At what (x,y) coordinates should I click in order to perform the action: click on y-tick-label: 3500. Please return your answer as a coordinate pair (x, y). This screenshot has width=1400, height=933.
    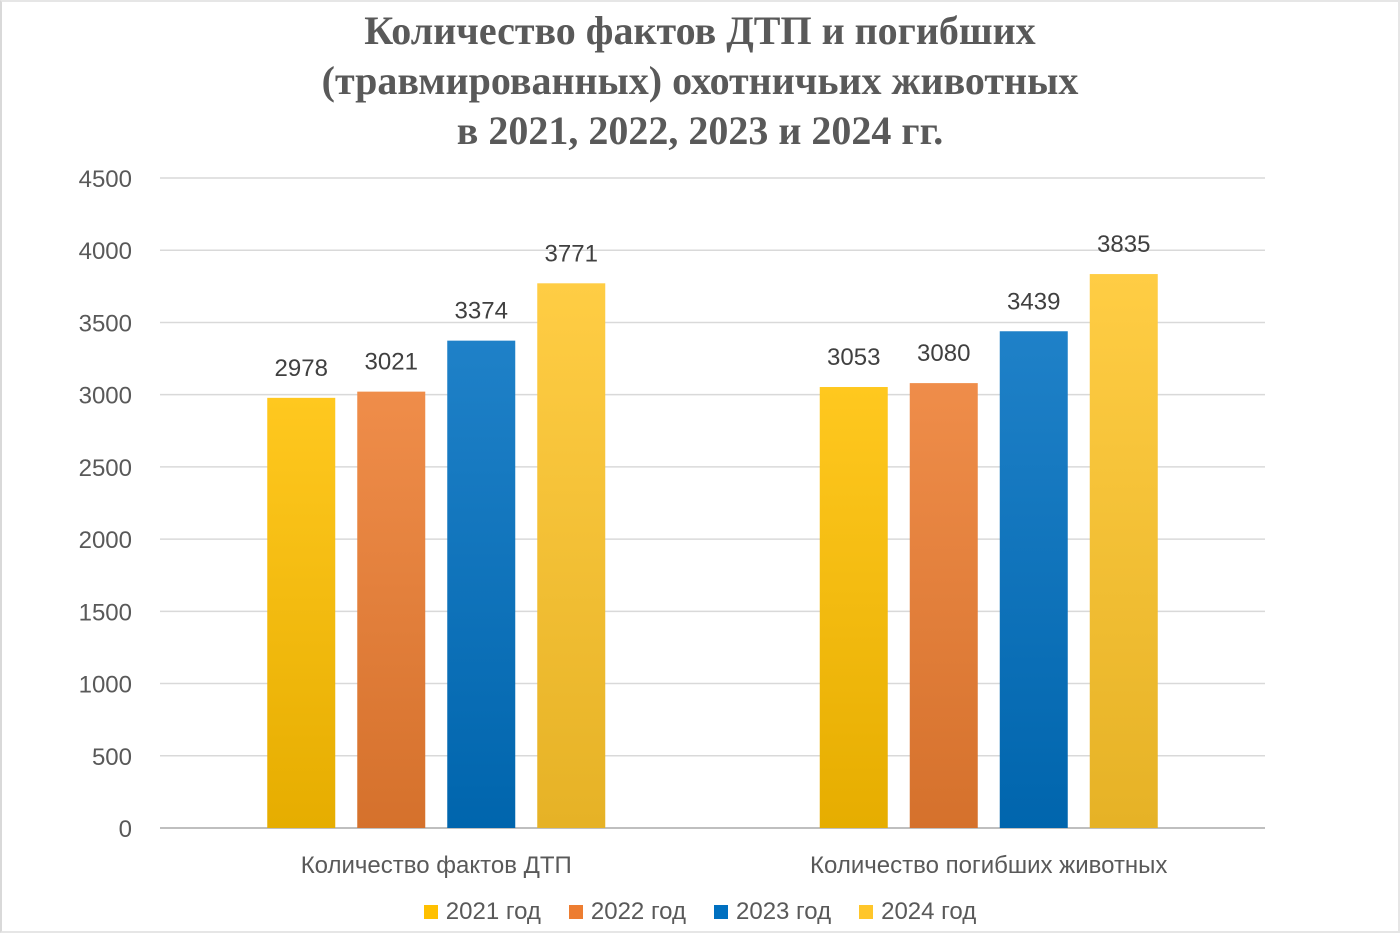
    Looking at the image, I should click on (105, 323).